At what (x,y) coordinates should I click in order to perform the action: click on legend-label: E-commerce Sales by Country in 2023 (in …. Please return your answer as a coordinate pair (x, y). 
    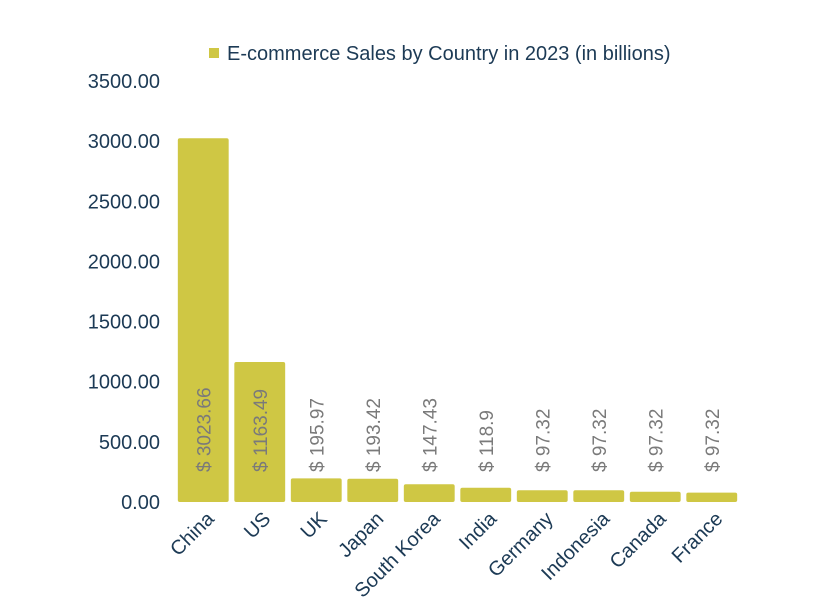
    Looking at the image, I should click on (449, 54).